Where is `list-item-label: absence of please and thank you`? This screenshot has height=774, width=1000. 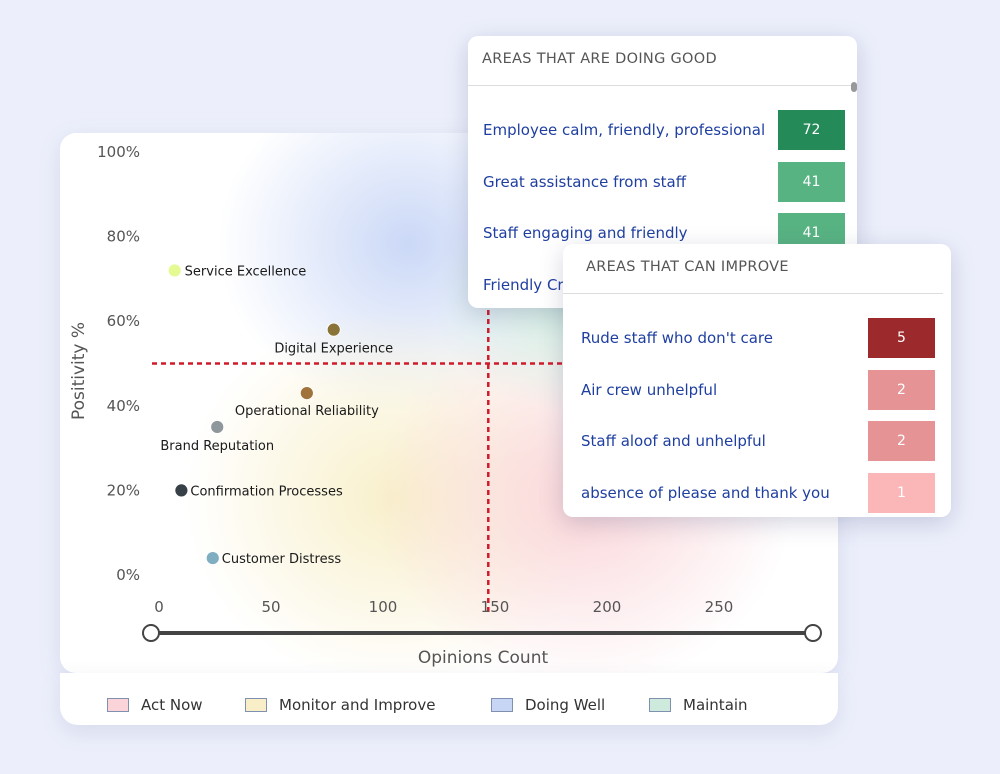 list-item-label: absence of please and thank you is located at coordinates (705, 493).